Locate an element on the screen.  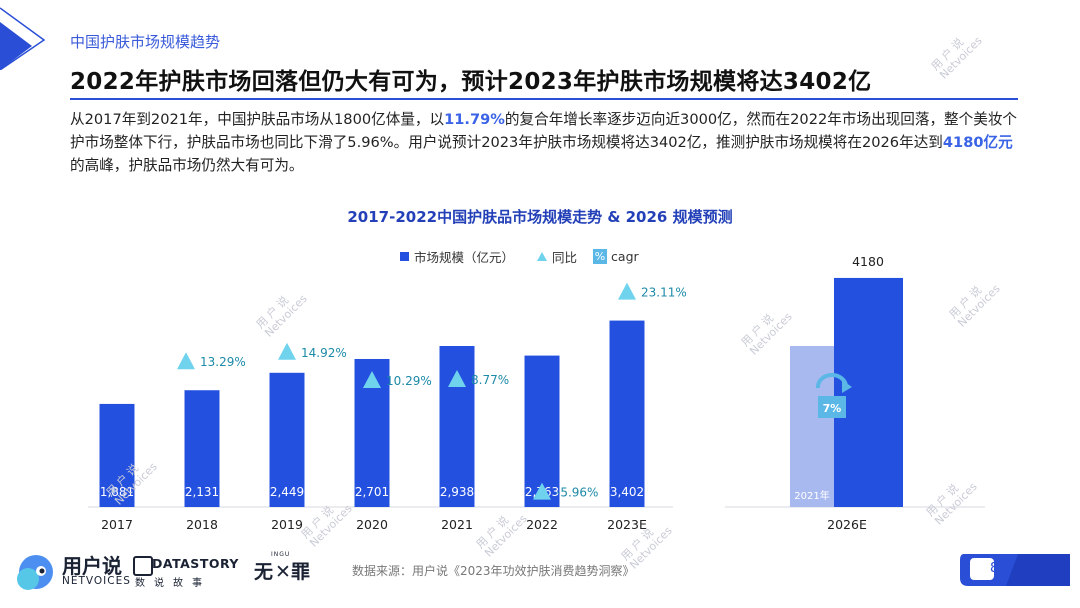
yoy-marker-2023E is located at coordinates (627, 291).